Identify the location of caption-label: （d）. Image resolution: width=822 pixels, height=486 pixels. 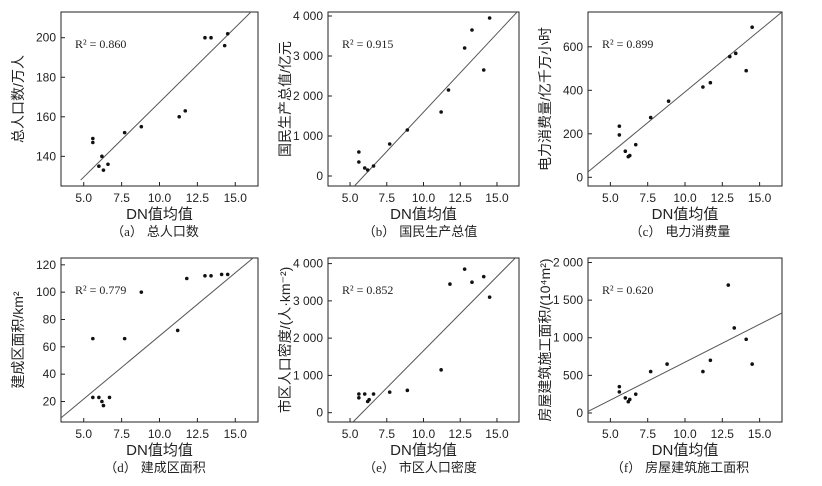
(120, 467).